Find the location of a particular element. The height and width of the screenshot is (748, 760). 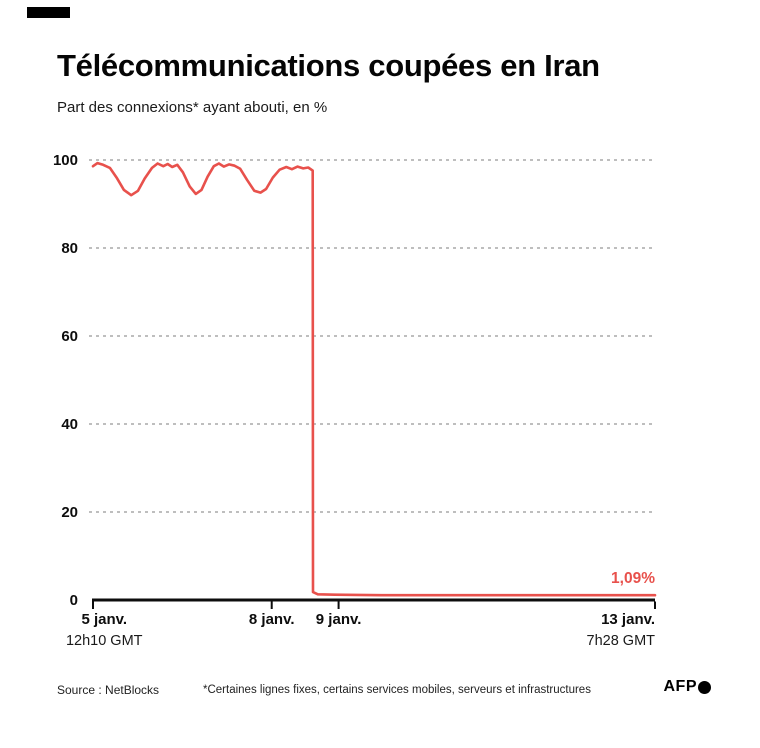

x-tick-label: 5 janv. is located at coordinates (104, 619).